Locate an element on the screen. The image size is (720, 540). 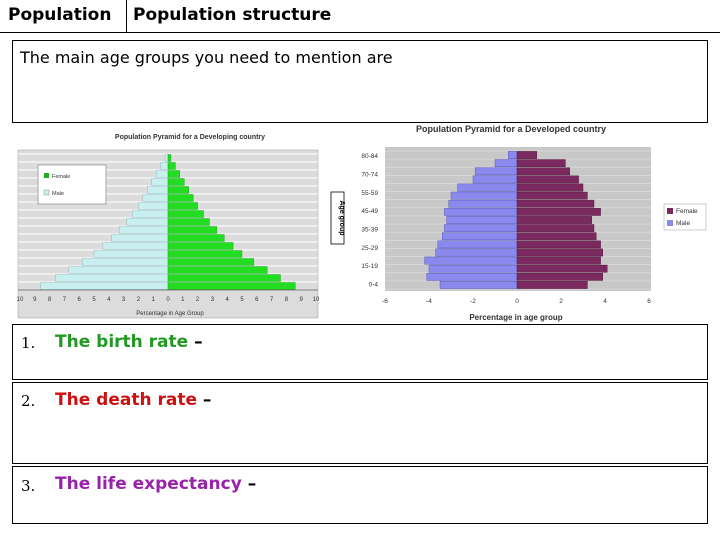
header-tab-structure: Population structure is located at coordinates (232, 15).